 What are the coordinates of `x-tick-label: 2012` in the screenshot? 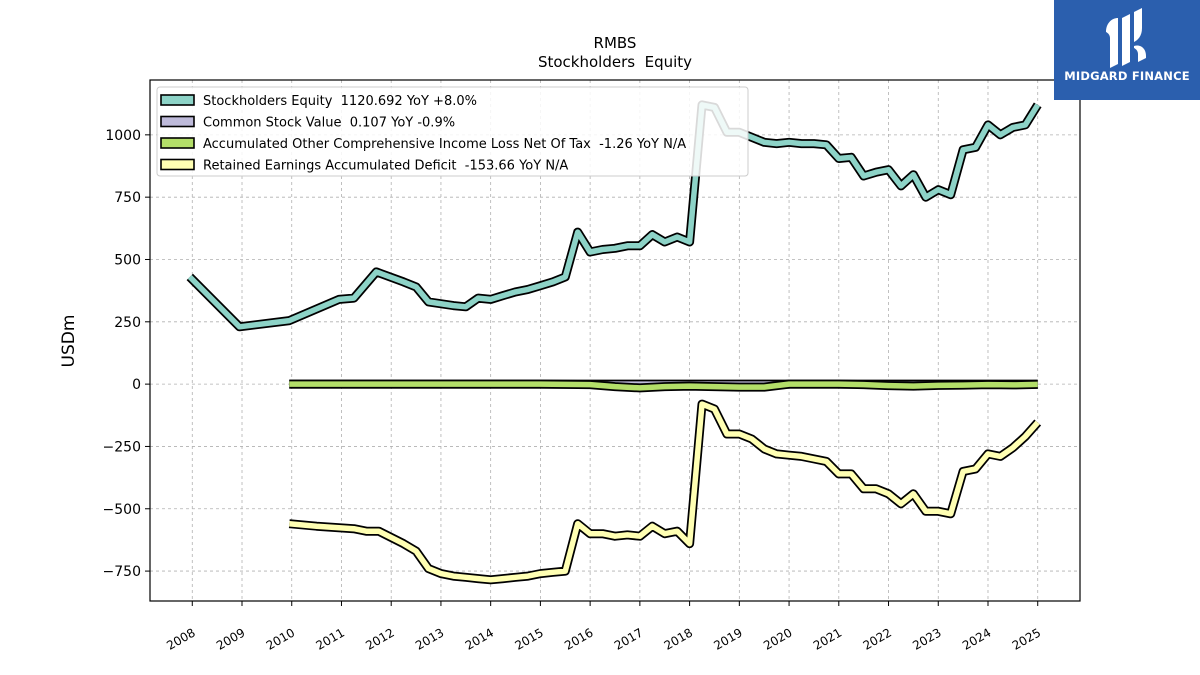 It's located at (379, 638).